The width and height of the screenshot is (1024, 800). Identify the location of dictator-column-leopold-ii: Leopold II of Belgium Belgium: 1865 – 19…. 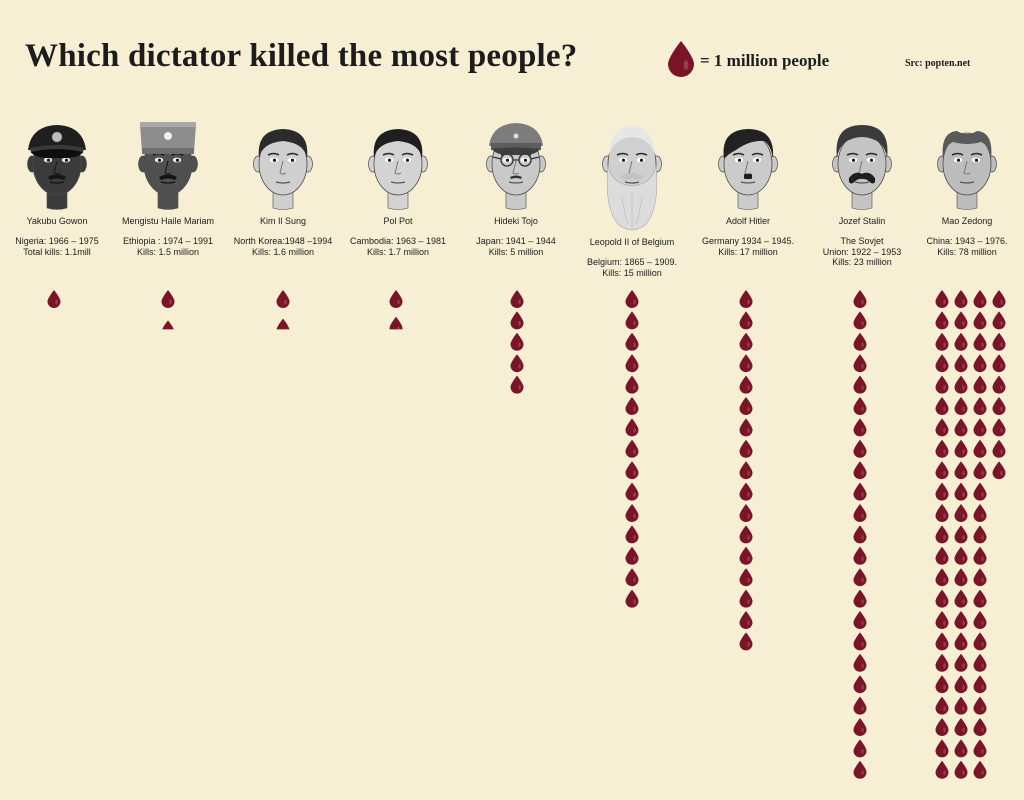
(632, 195).